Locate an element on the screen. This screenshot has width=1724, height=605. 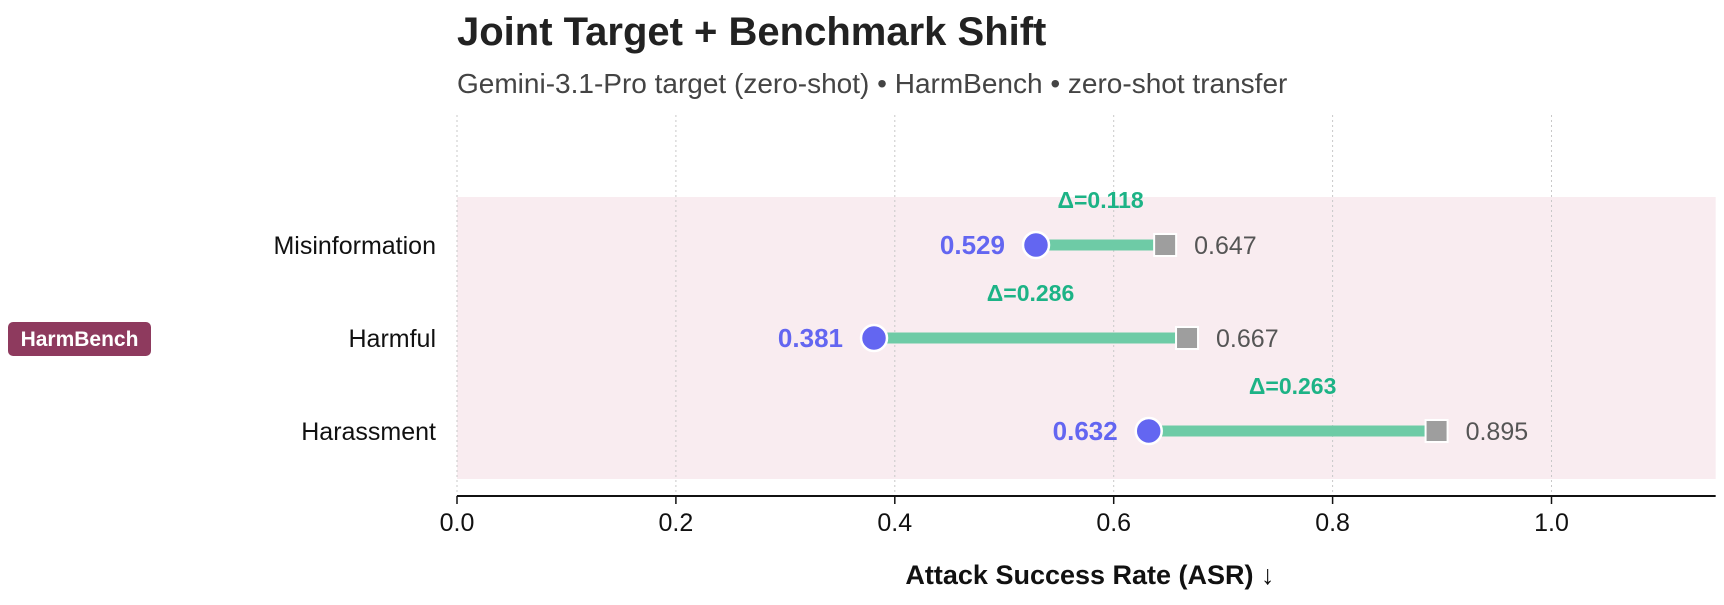
x-tick-label: 0.4 is located at coordinates (894, 523).